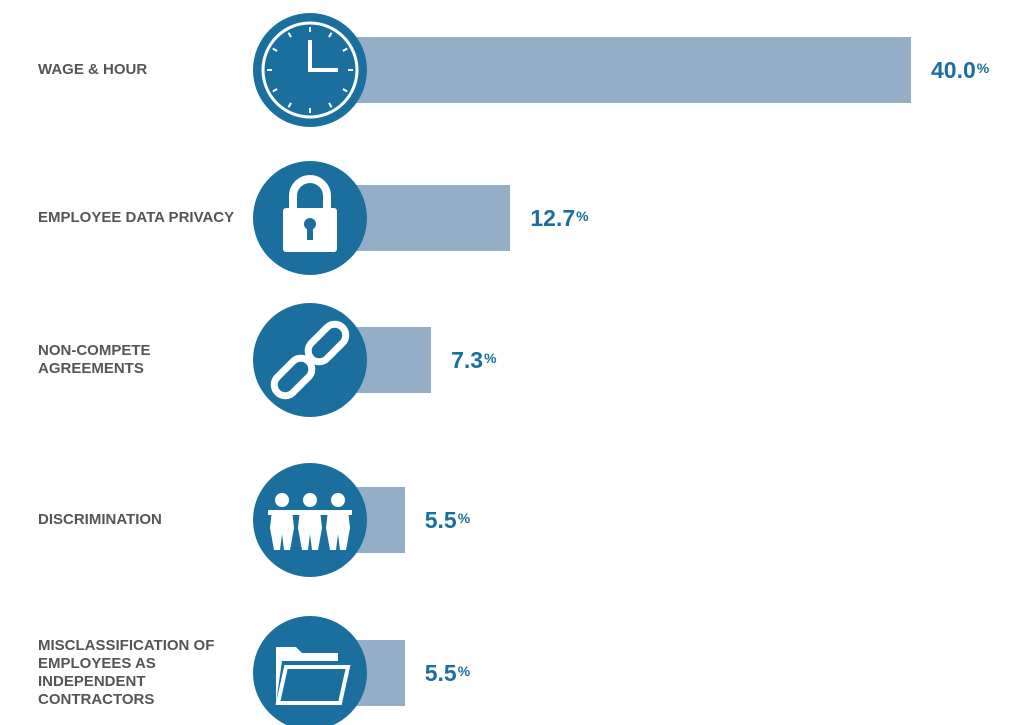 Image resolution: width=1009 pixels, height=725 pixels. What do you see at coordinates (559, 217) in the screenshot?
I see `value-label: 12.7%` at bounding box center [559, 217].